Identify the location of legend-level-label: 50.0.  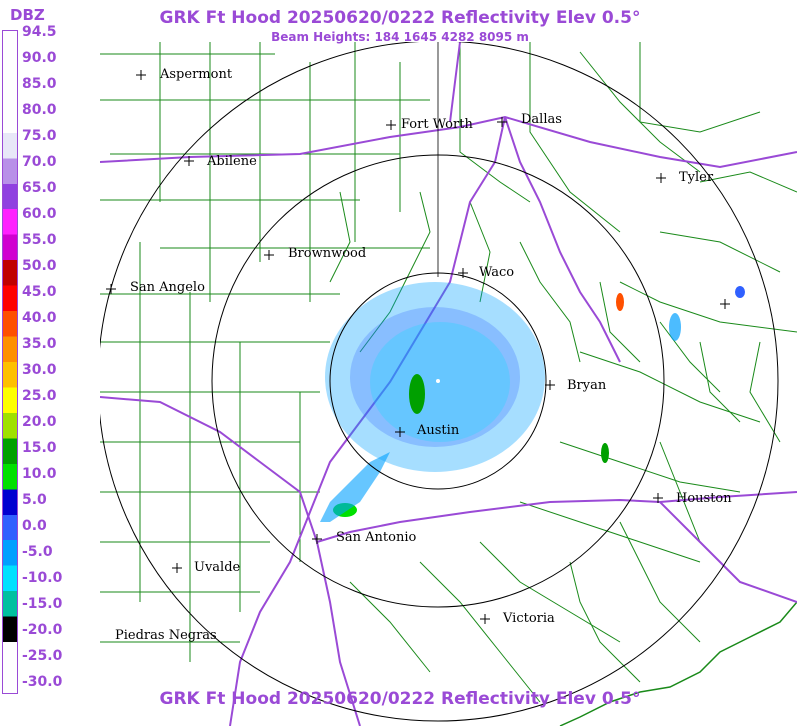
(39, 266).